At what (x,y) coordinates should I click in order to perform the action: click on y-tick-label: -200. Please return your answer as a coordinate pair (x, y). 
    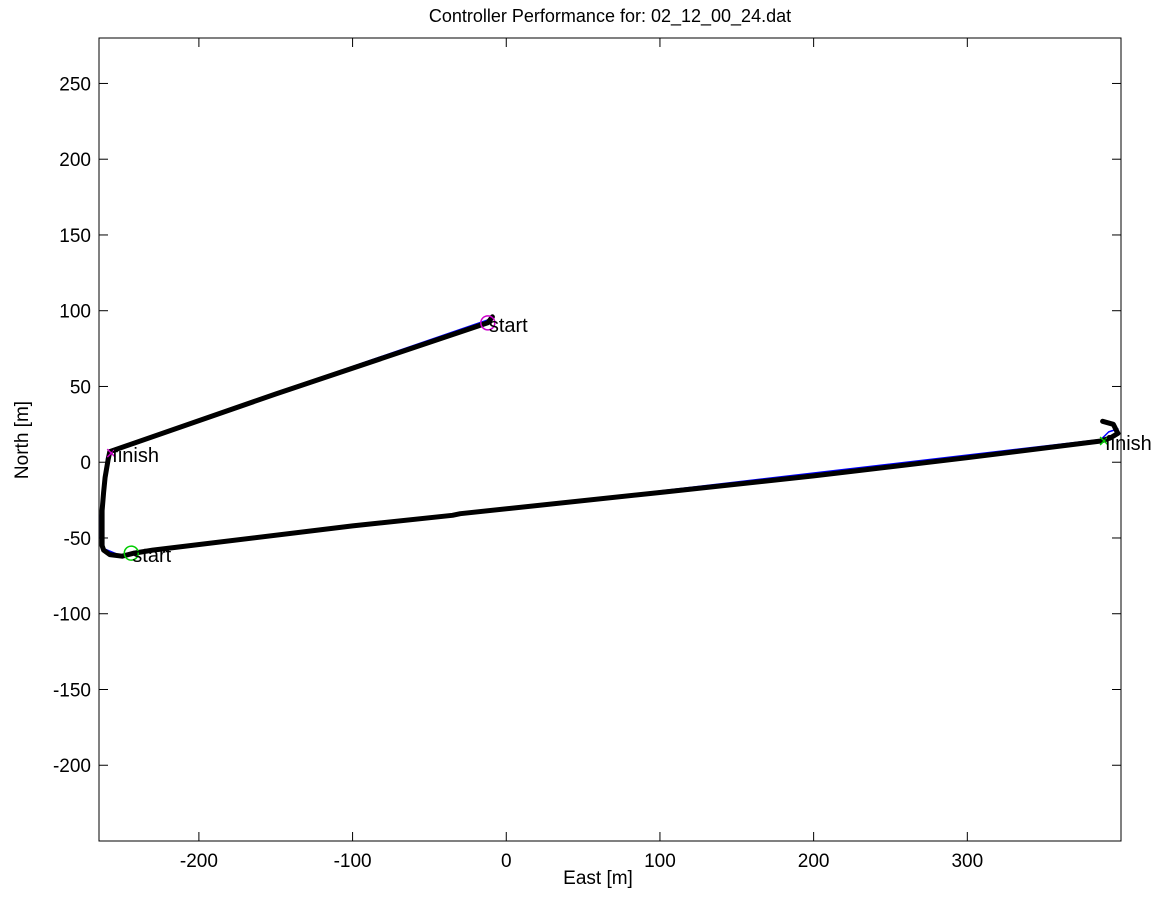
    Looking at the image, I should click on (72, 766).